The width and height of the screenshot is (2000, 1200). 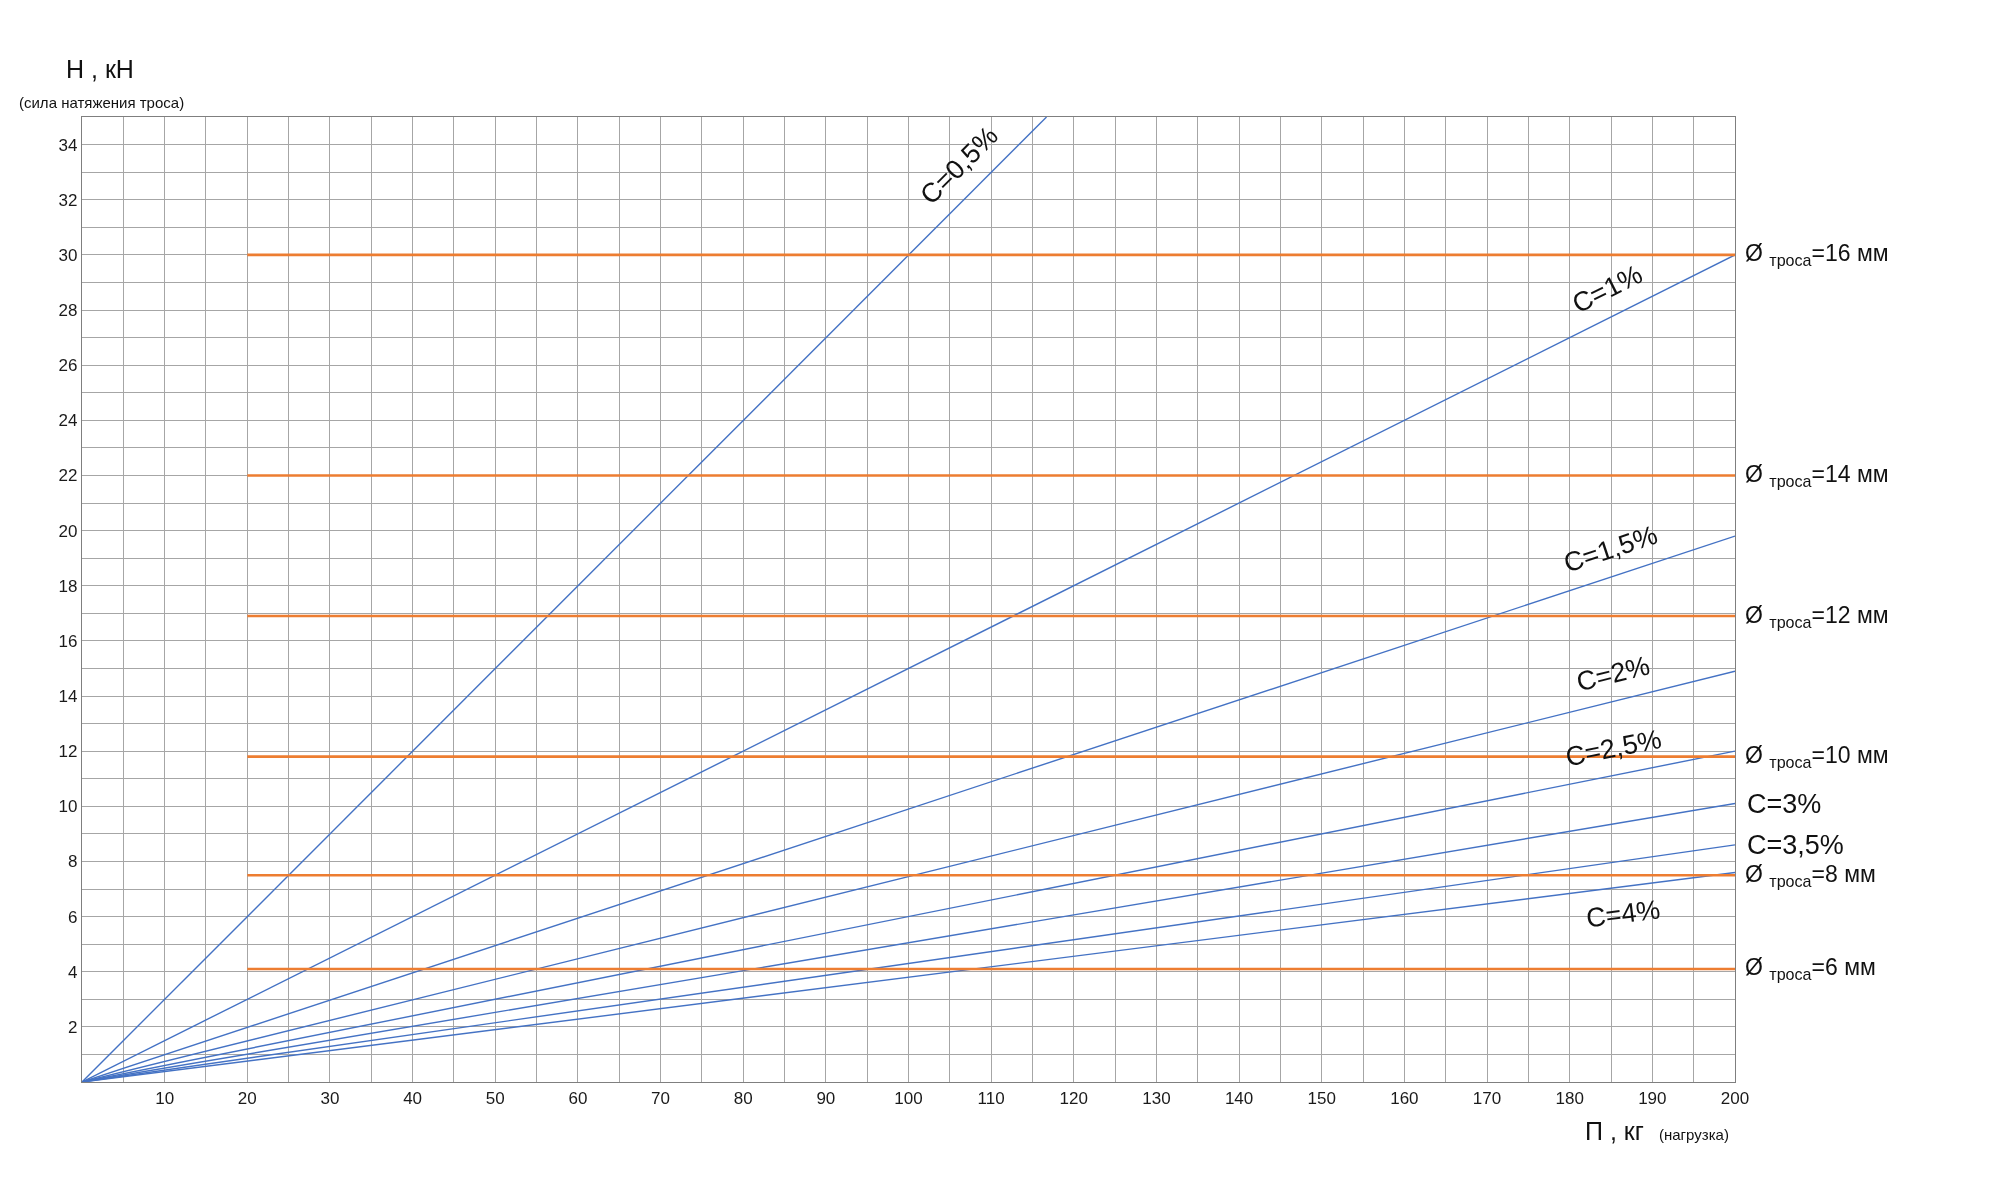 I want to click on y-tick-label: 6, so click(x=73, y=917).